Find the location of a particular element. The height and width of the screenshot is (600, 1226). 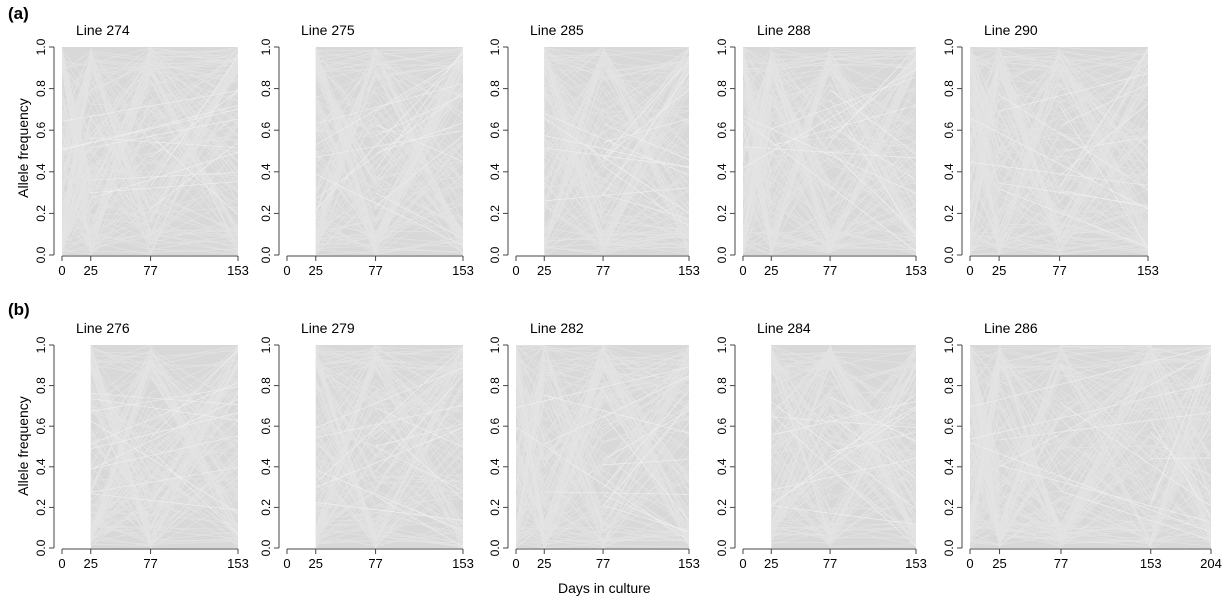

chart-panel: Line 282 0.0 0.2 0.4 0.6 0.8 1.0 0 25 77 153 is located at coordinates (594, 445).